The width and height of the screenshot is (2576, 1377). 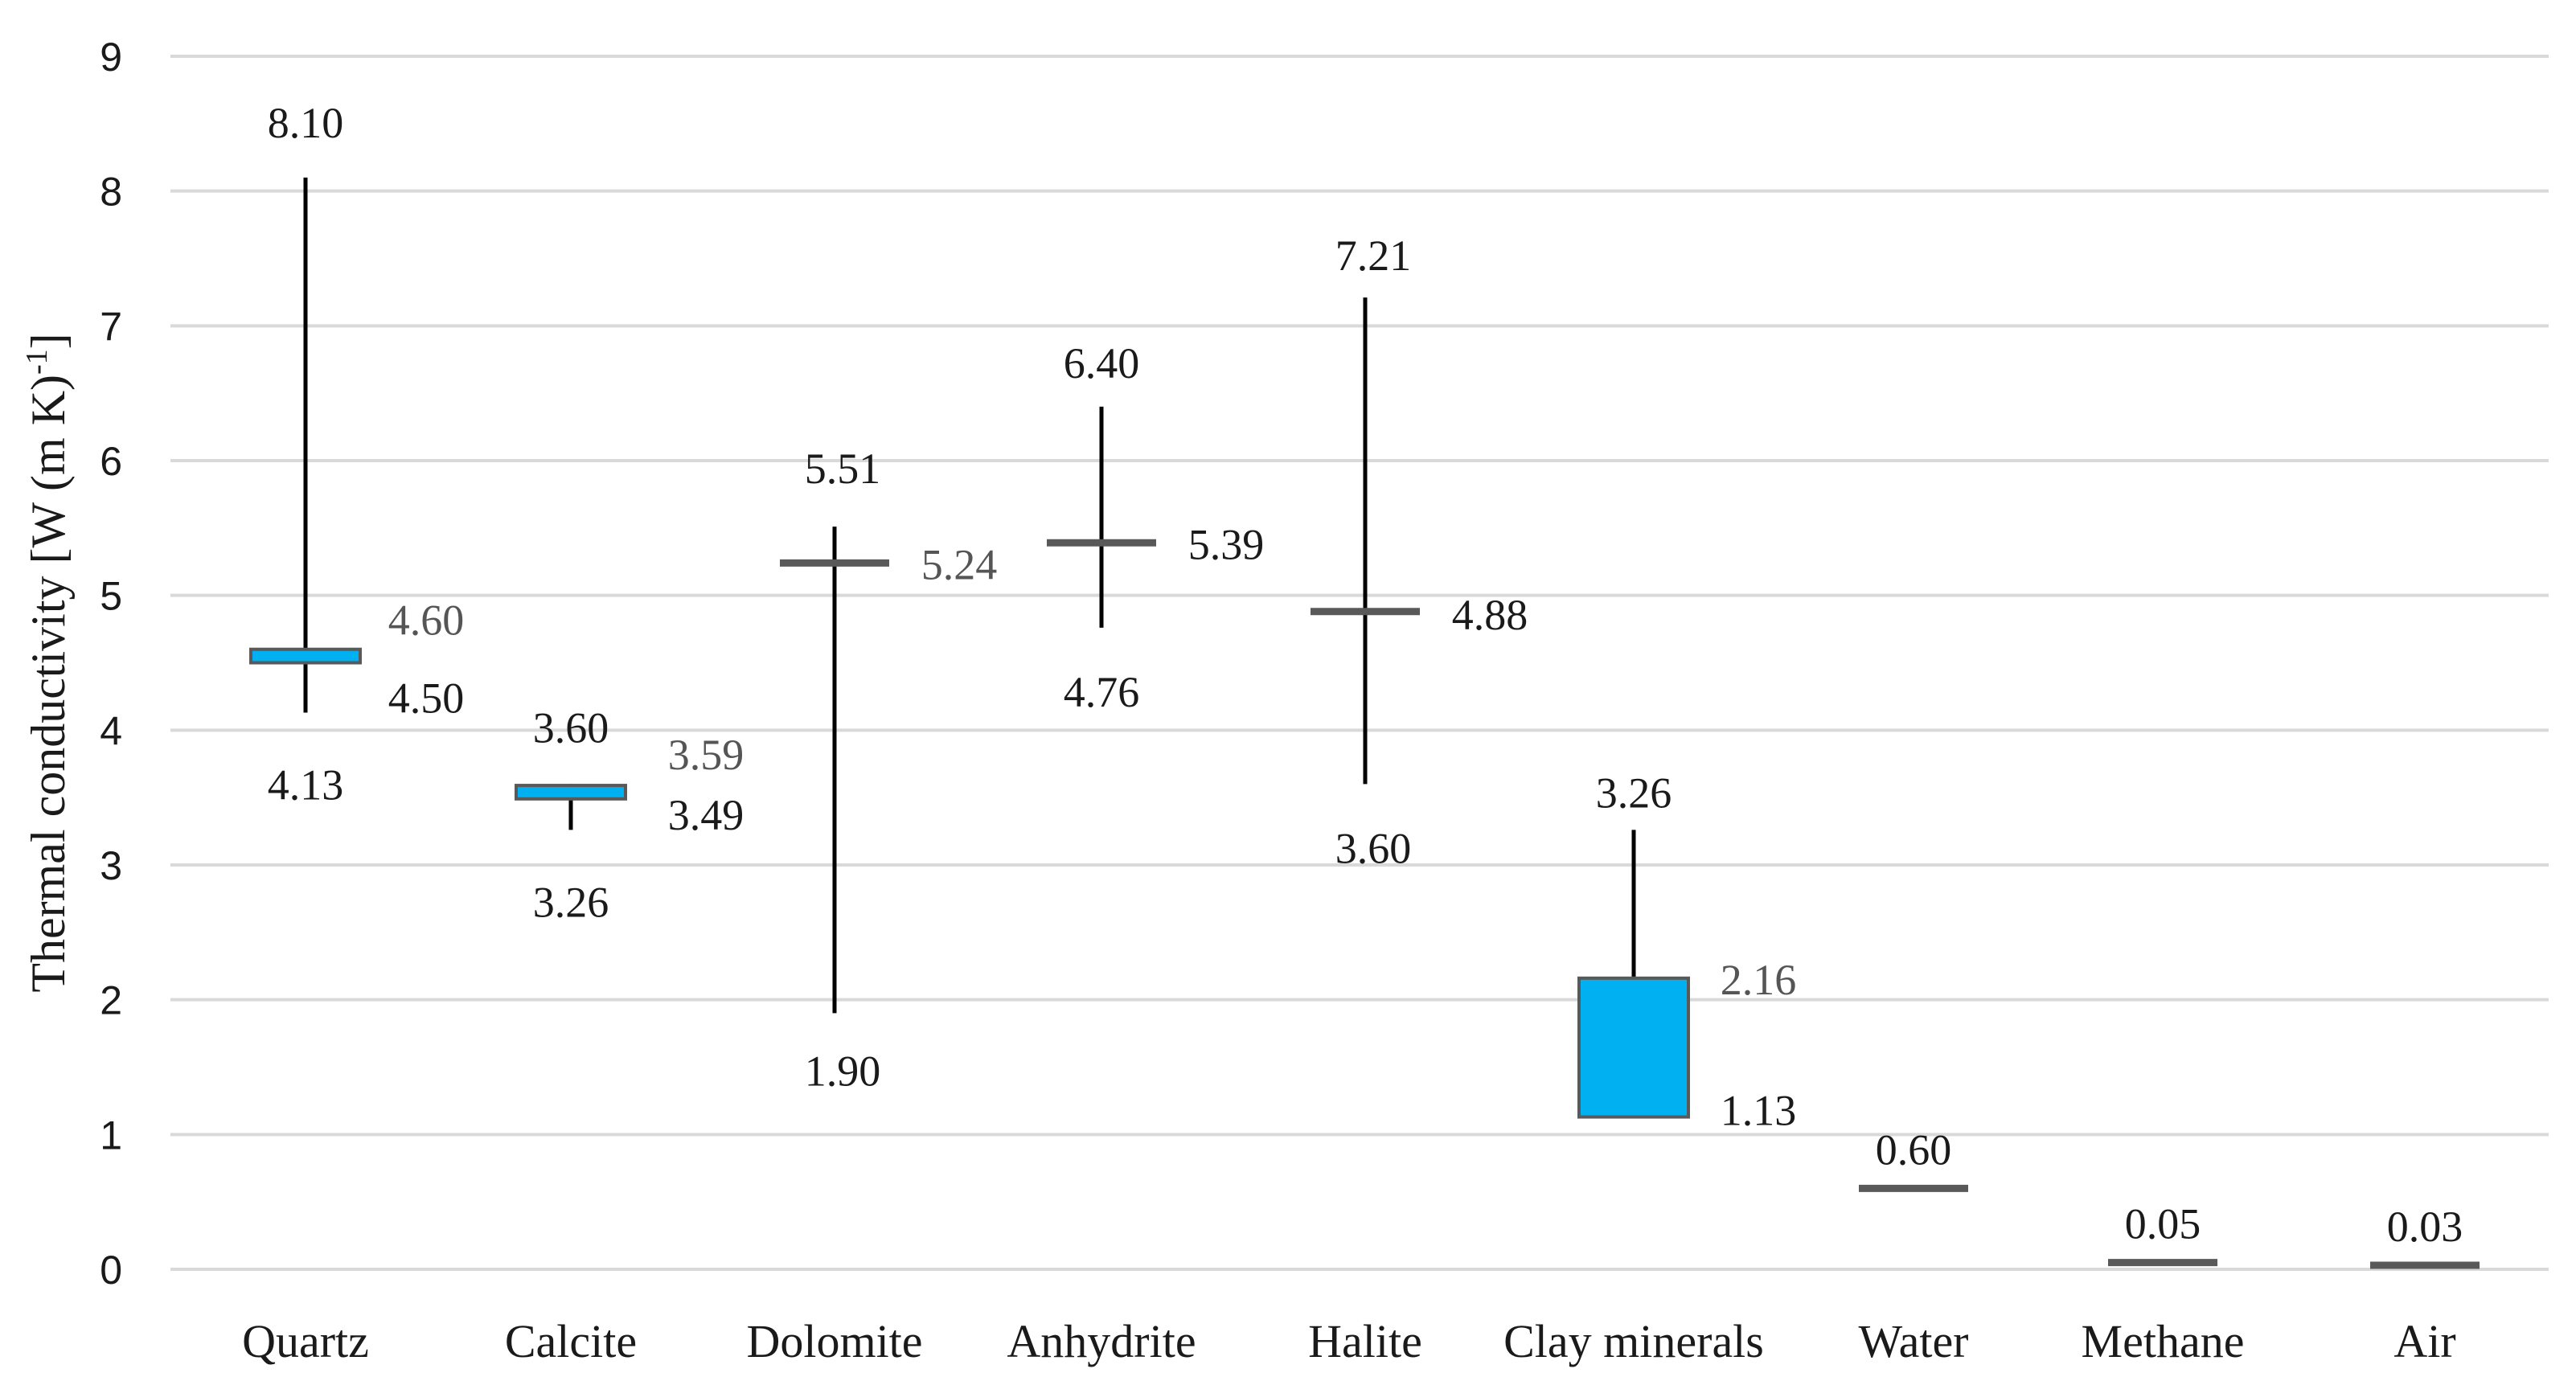 I want to click on box-water: 0.60, so click(x=1914, y=1158).